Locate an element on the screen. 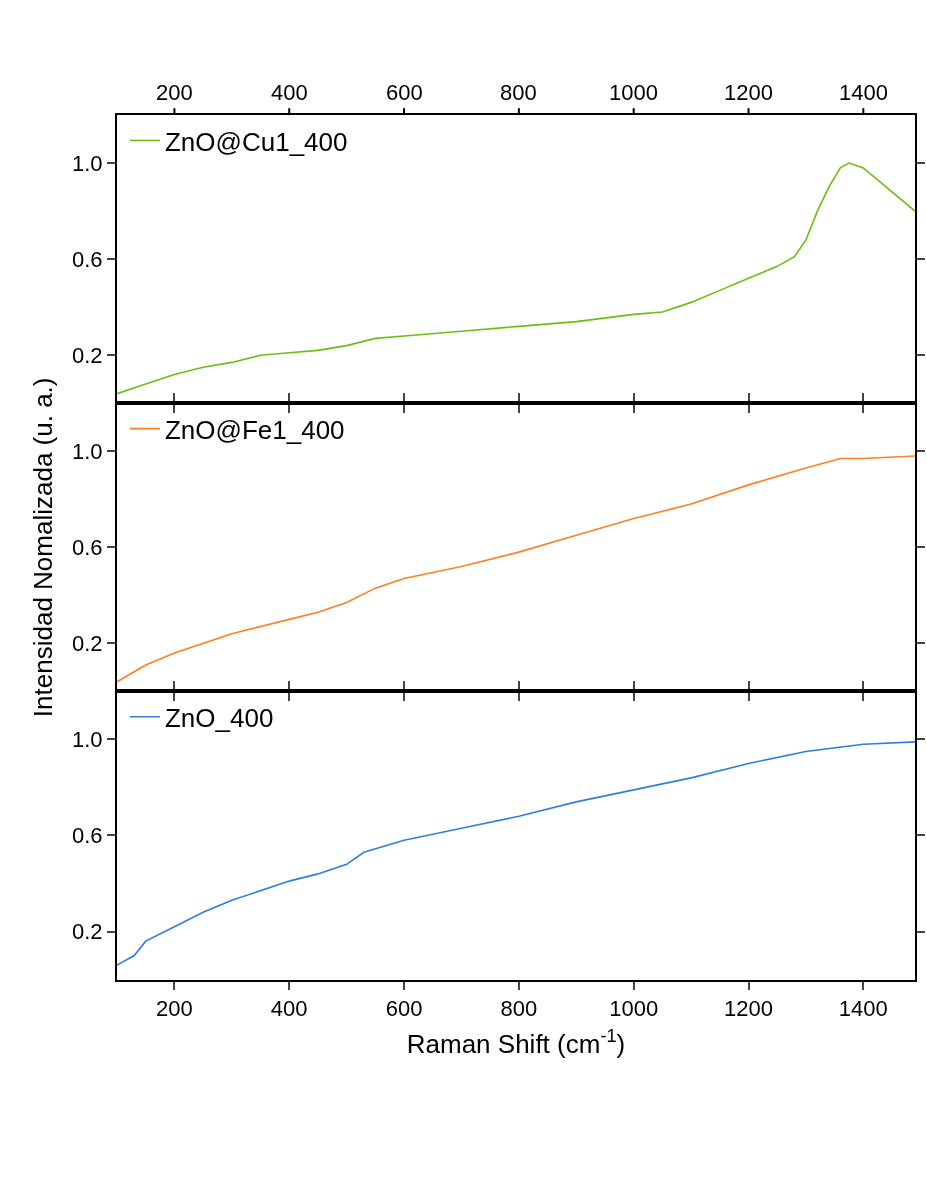 The height and width of the screenshot is (1180, 927). x2-tick-label: 1000 is located at coordinates (633, 92).